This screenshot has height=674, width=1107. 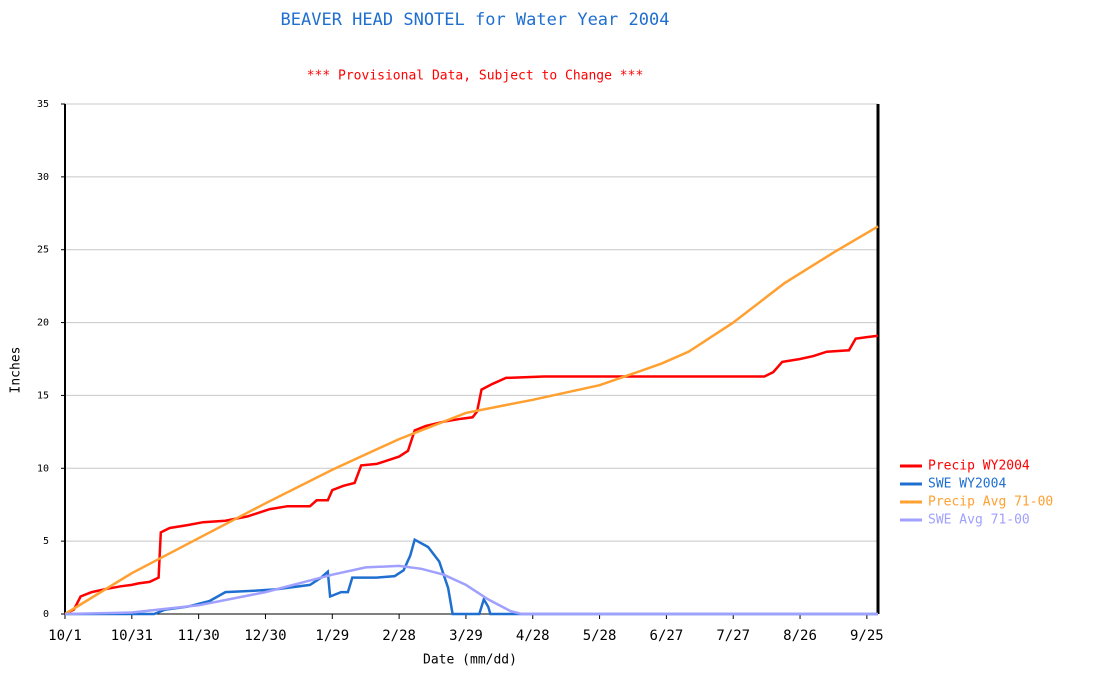 I want to click on x-tick-label: 6/27, so click(x=667, y=636).